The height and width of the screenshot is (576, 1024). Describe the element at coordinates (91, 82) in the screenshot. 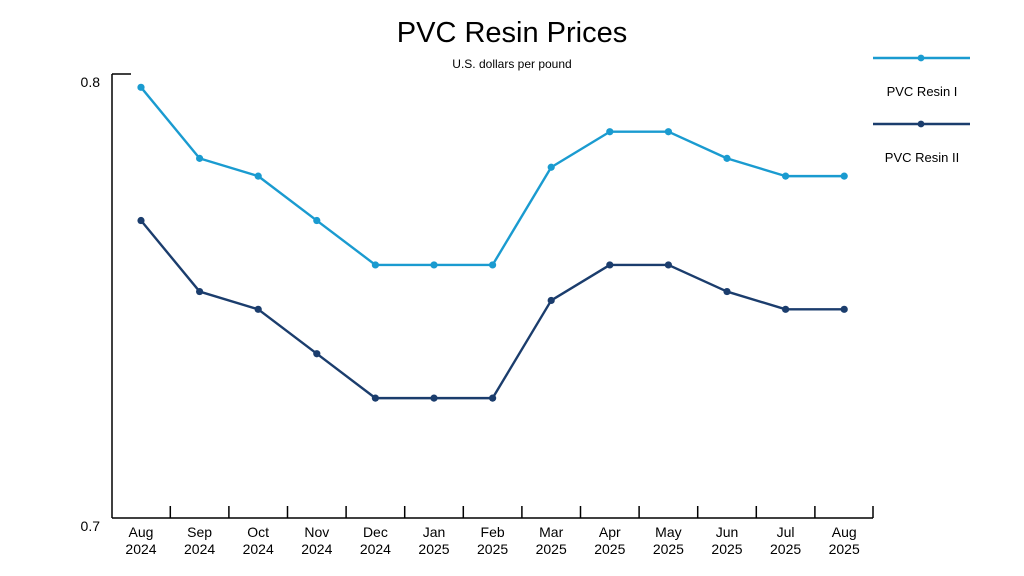

I see `y-tick-label: 0.8` at that location.